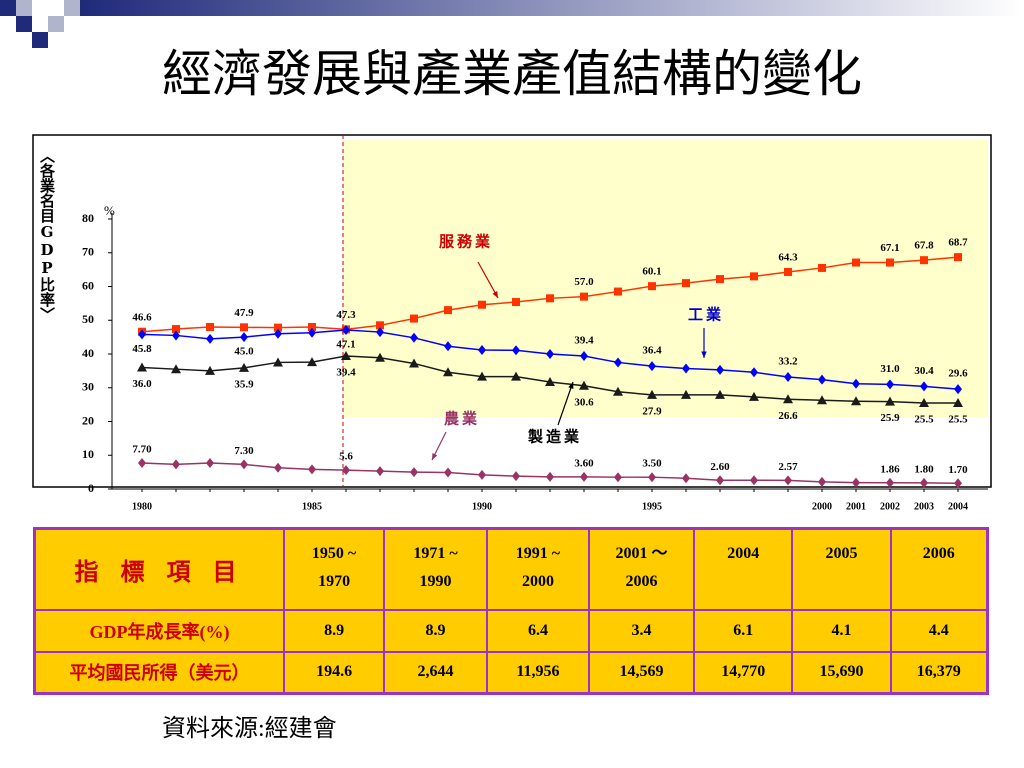 Image resolution: width=1024 pixels, height=768 pixels. Describe the element at coordinates (552, 8) in the screenshot. I see `header-band` at that location.